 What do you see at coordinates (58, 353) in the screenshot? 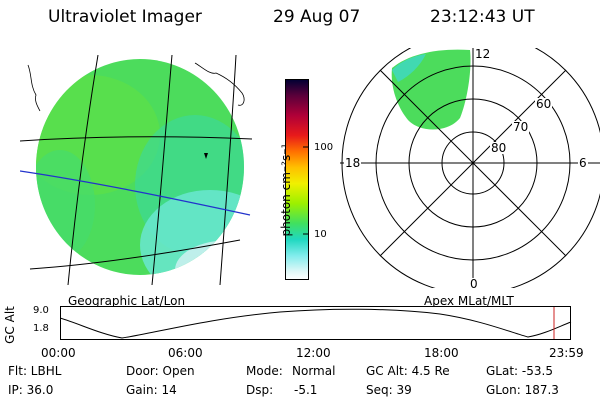
I see `altitude-xtick-0000: 00:00` at bounding box center [58, 353].